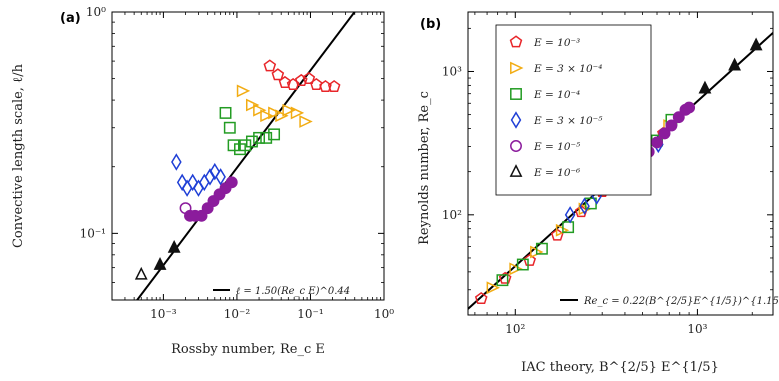 The height and width of the screenshot is (381, 779). I want to click on panel-a-ylabel: Convective length scale, ℓ/h, so click(18, 155).